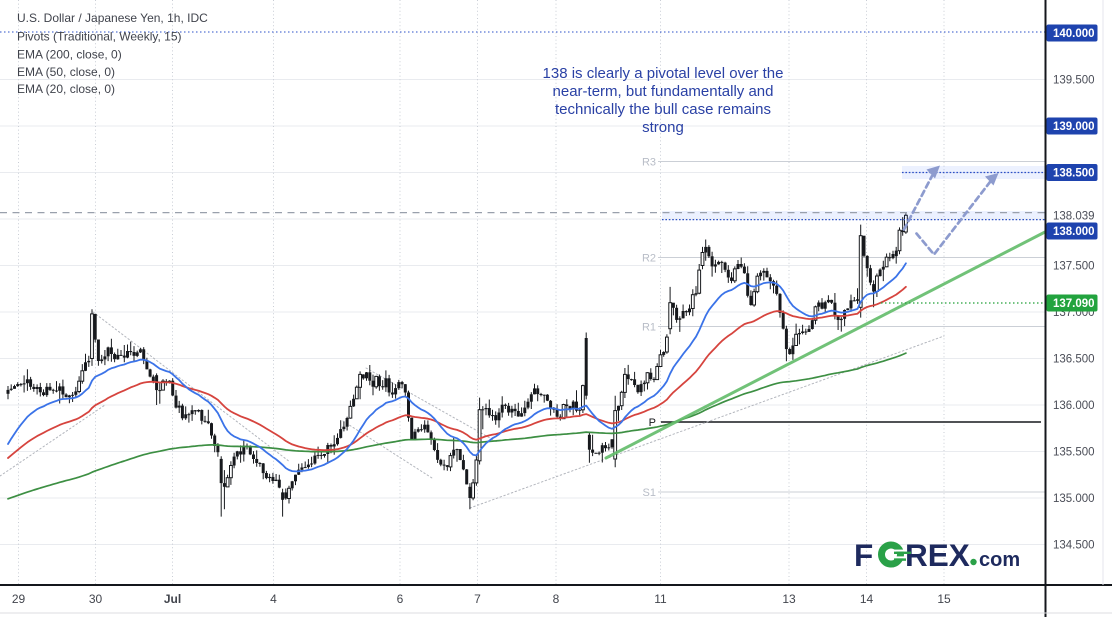  What do you see at coordinates (1074, 453) in the screenshot?
I see `svg-text: 135.500` at bounding box center [1074, 453].